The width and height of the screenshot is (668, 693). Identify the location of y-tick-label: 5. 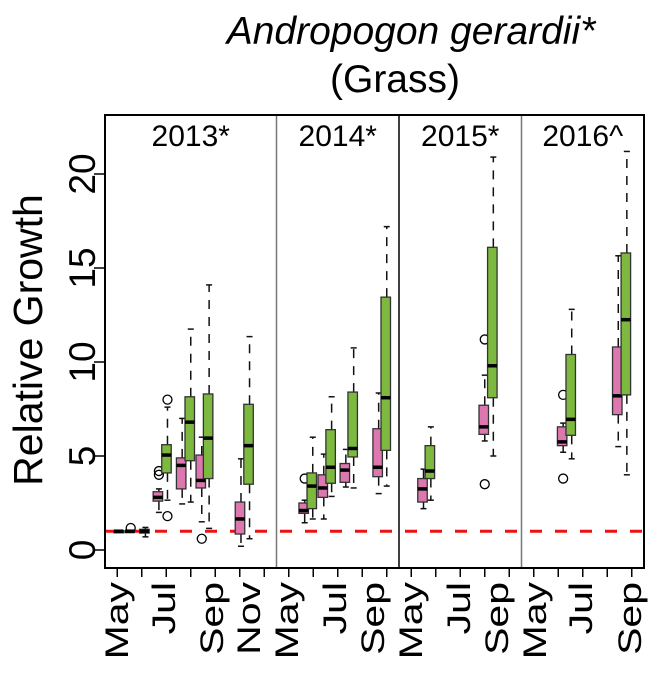
(82, 456).